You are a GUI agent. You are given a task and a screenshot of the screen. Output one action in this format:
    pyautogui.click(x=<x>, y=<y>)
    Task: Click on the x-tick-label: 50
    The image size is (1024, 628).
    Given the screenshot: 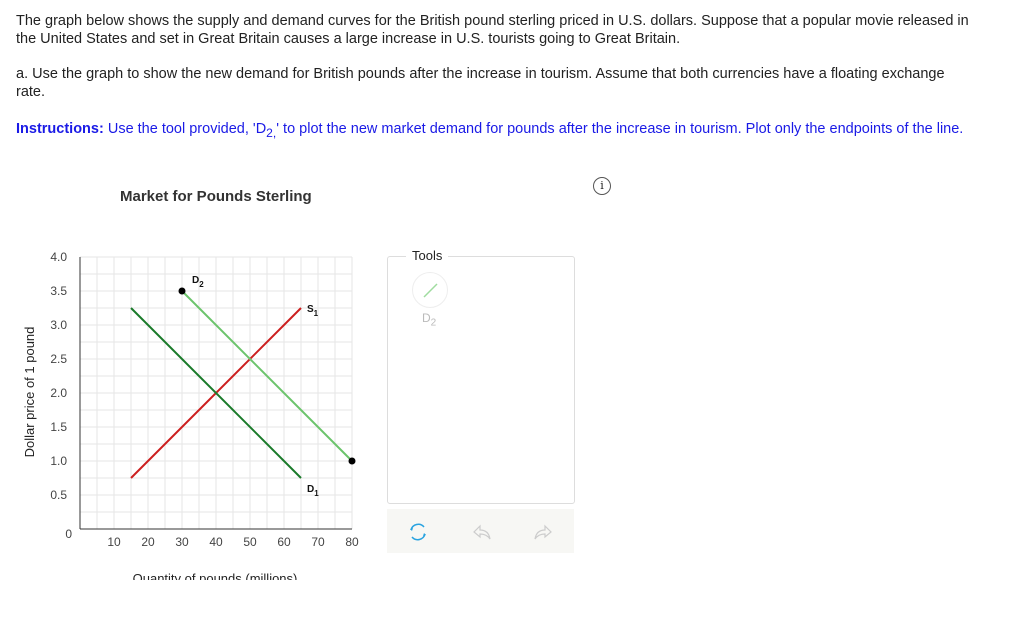 What is the action you would take?
    pyautogui.click(x=250, y=542)
    